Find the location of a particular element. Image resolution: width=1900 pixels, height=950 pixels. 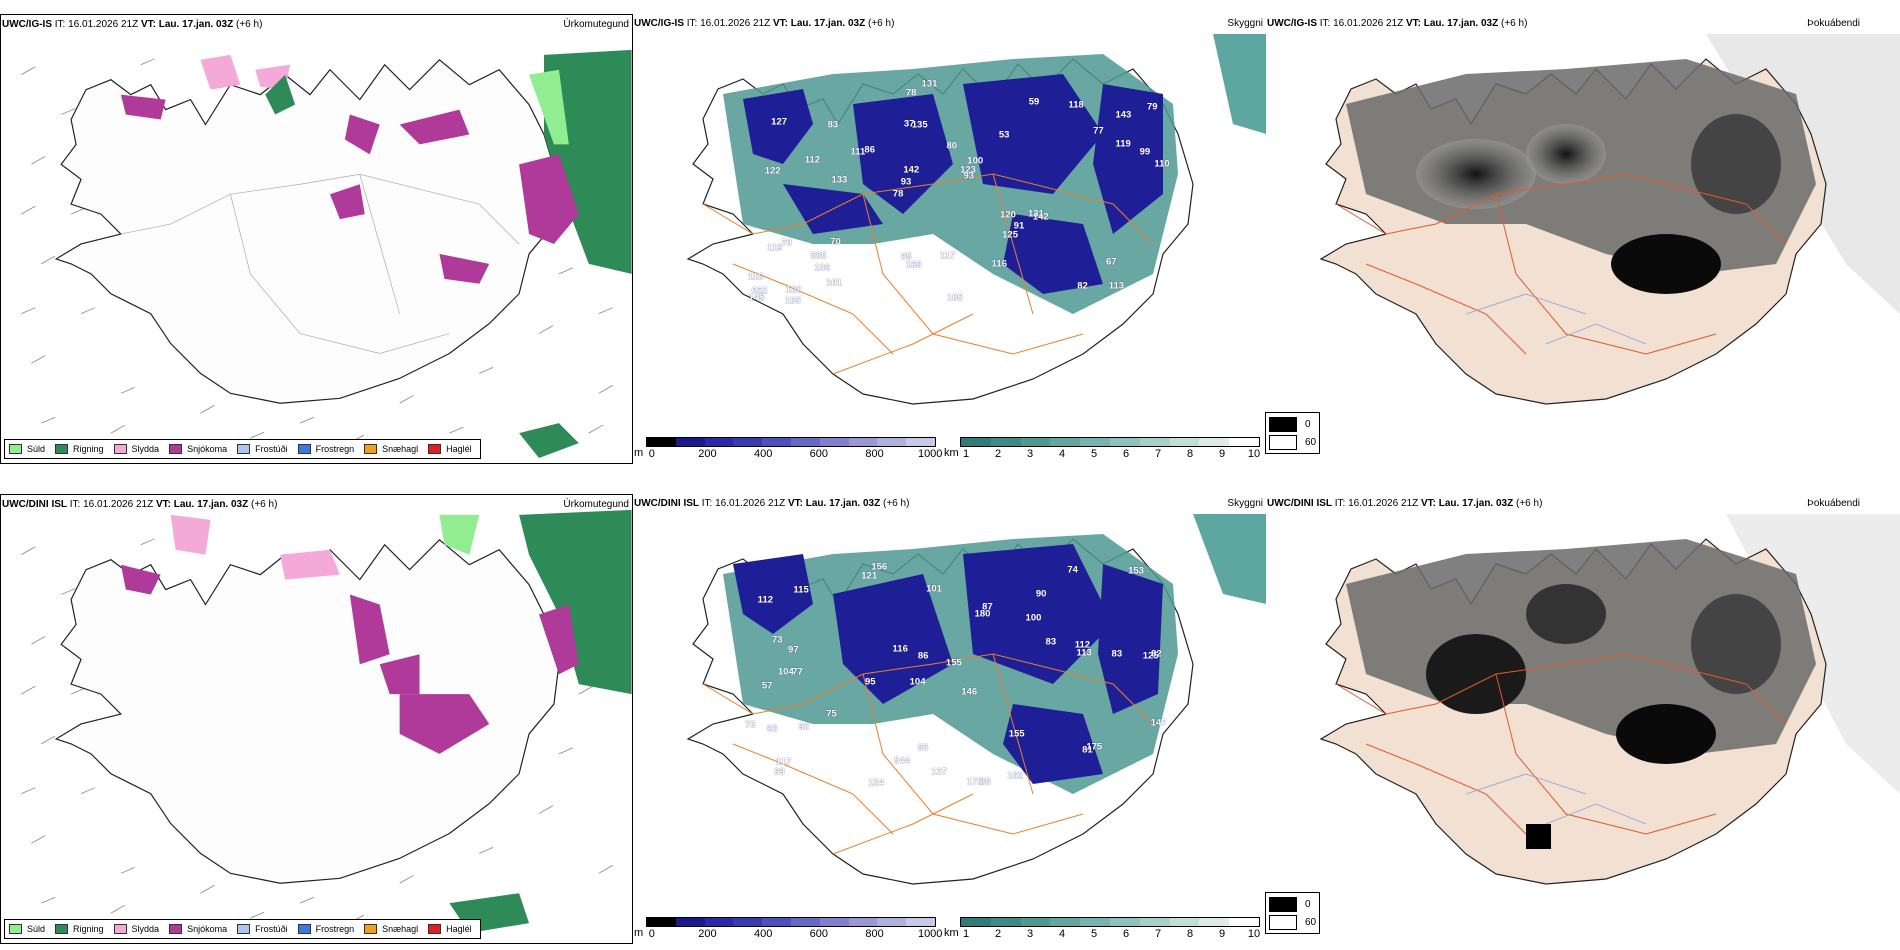

panel-title: Skyggni is located at coordinates (1245, 23).